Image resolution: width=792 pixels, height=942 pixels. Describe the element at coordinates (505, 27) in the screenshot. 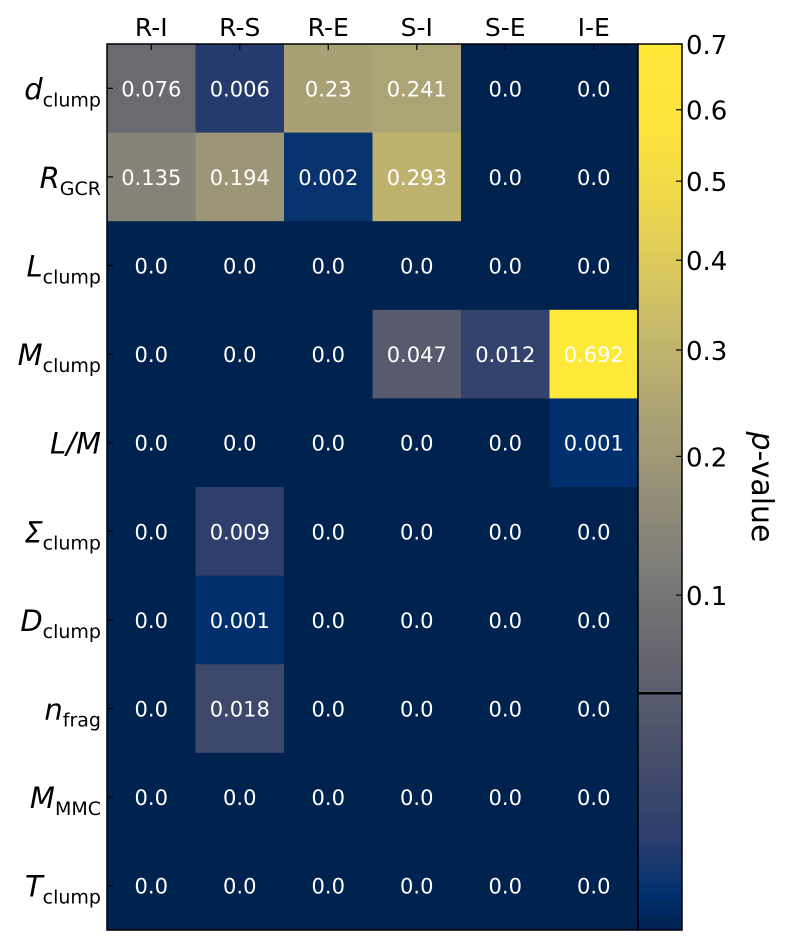

I see `column-label: S-E` at that location.